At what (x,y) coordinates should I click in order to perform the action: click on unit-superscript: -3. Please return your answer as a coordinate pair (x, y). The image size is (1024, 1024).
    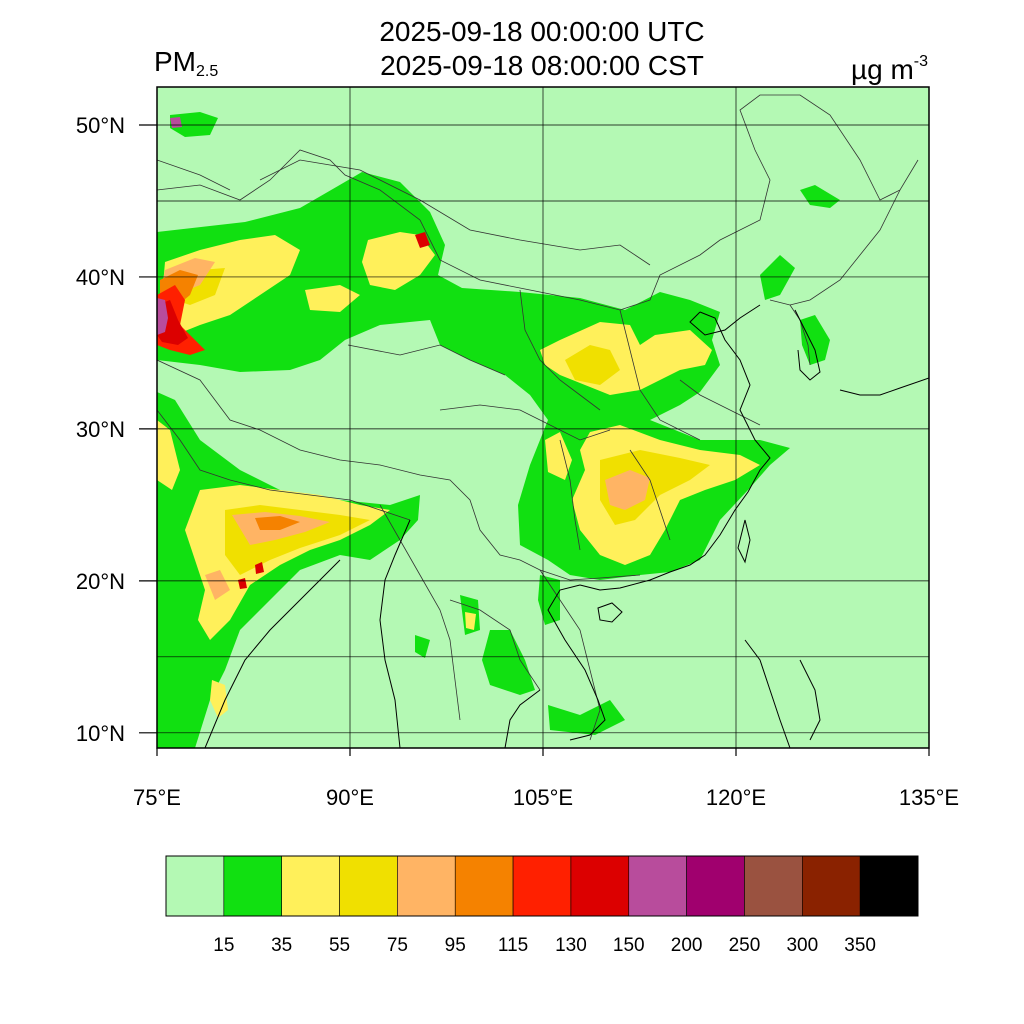
    Looking at the image, I should click on (920, 61).